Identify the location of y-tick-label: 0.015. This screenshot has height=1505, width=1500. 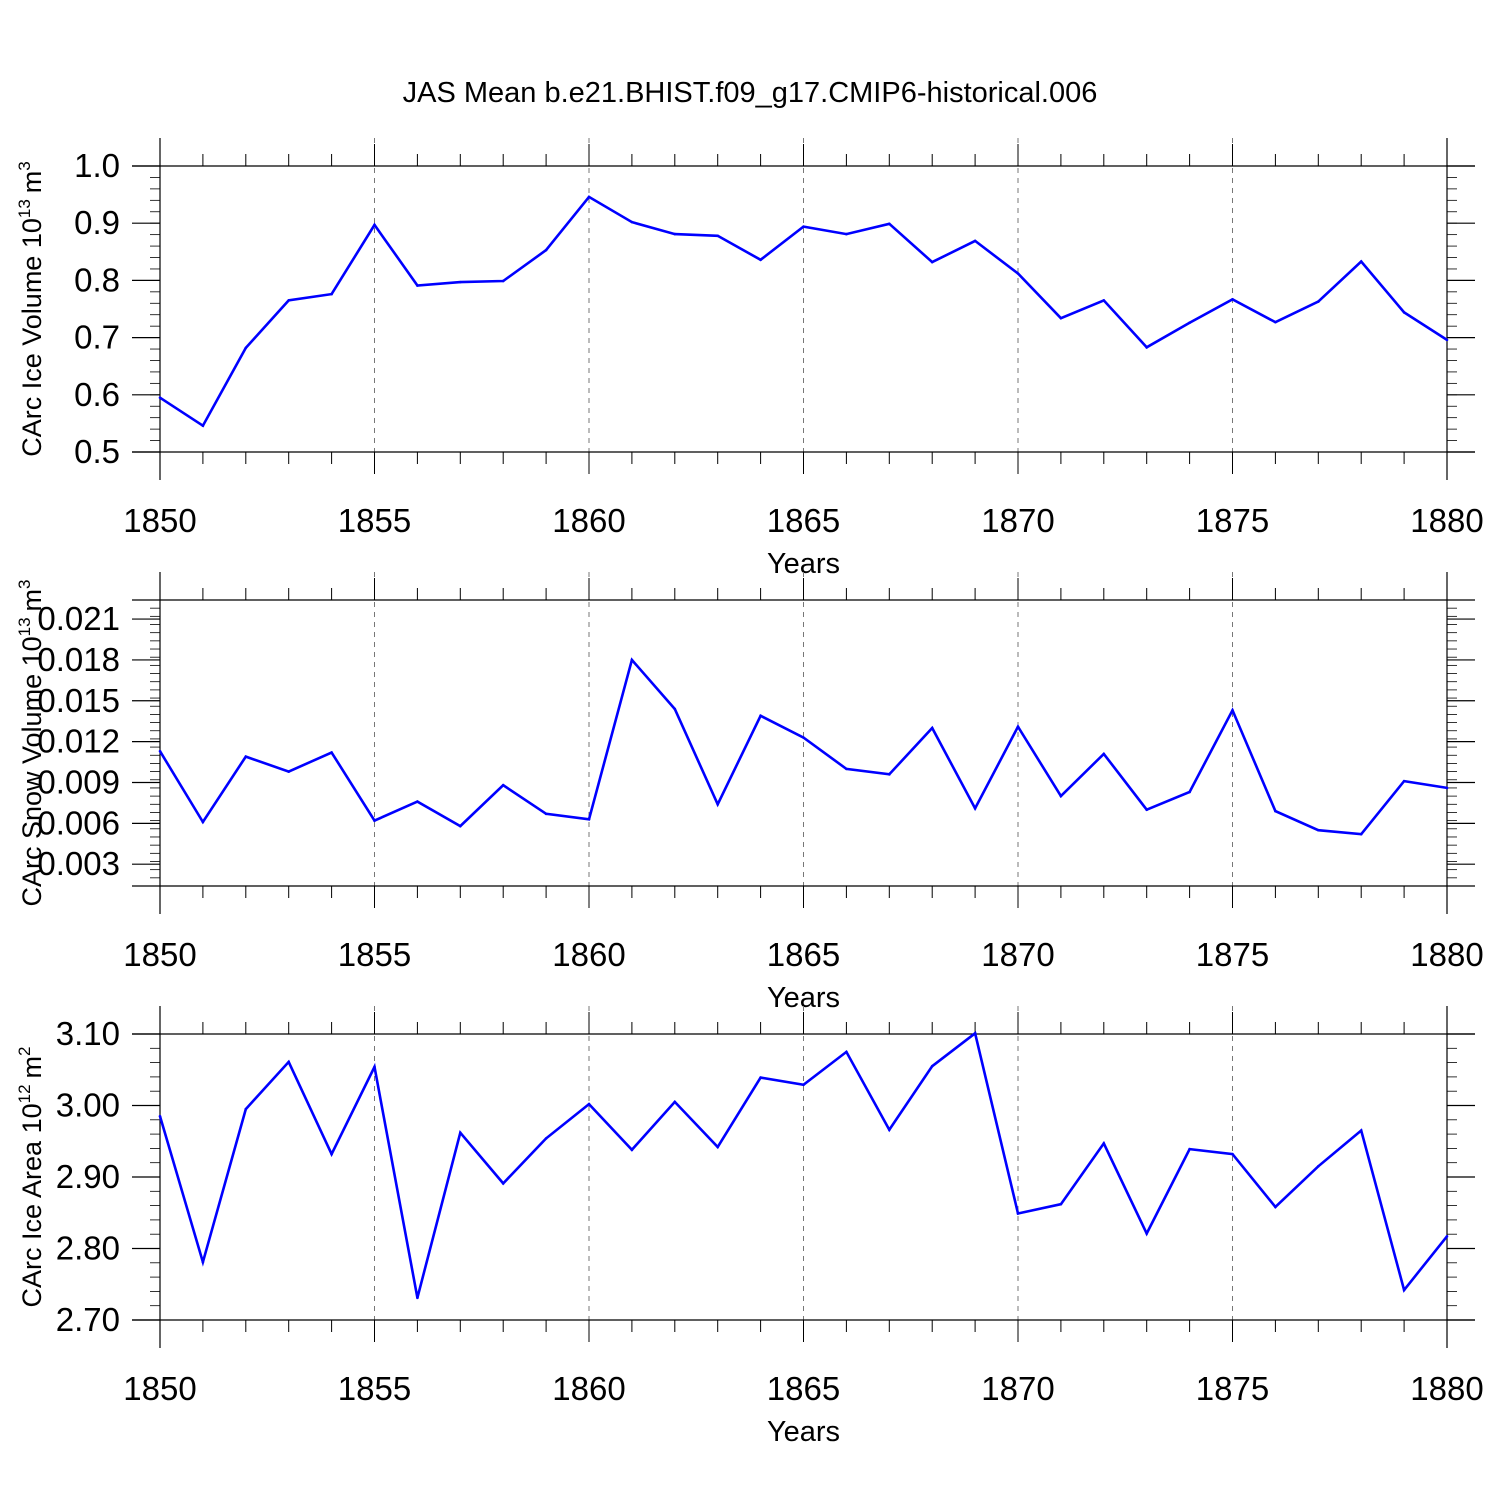
(78, 700).